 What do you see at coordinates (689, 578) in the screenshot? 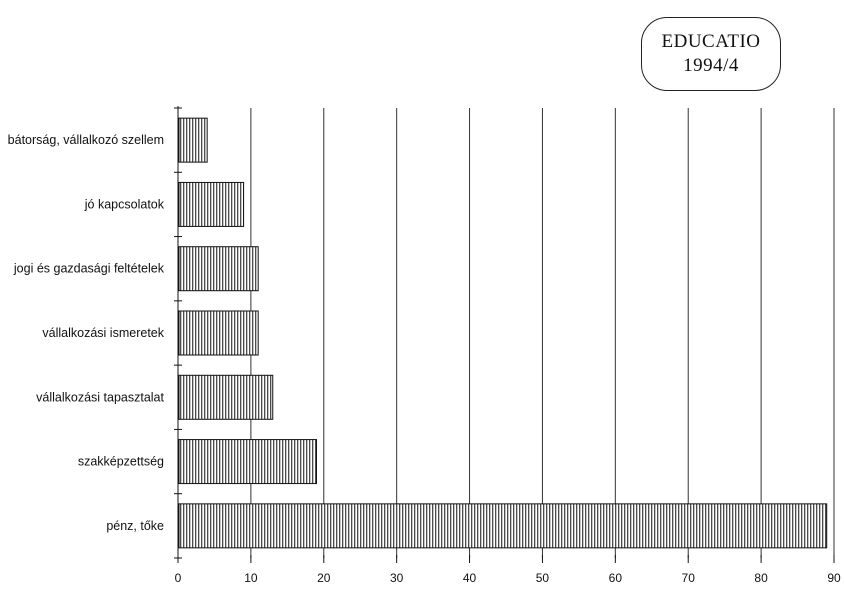
I see `x-tick-label-70: 70` at bounding box center [689, 578].